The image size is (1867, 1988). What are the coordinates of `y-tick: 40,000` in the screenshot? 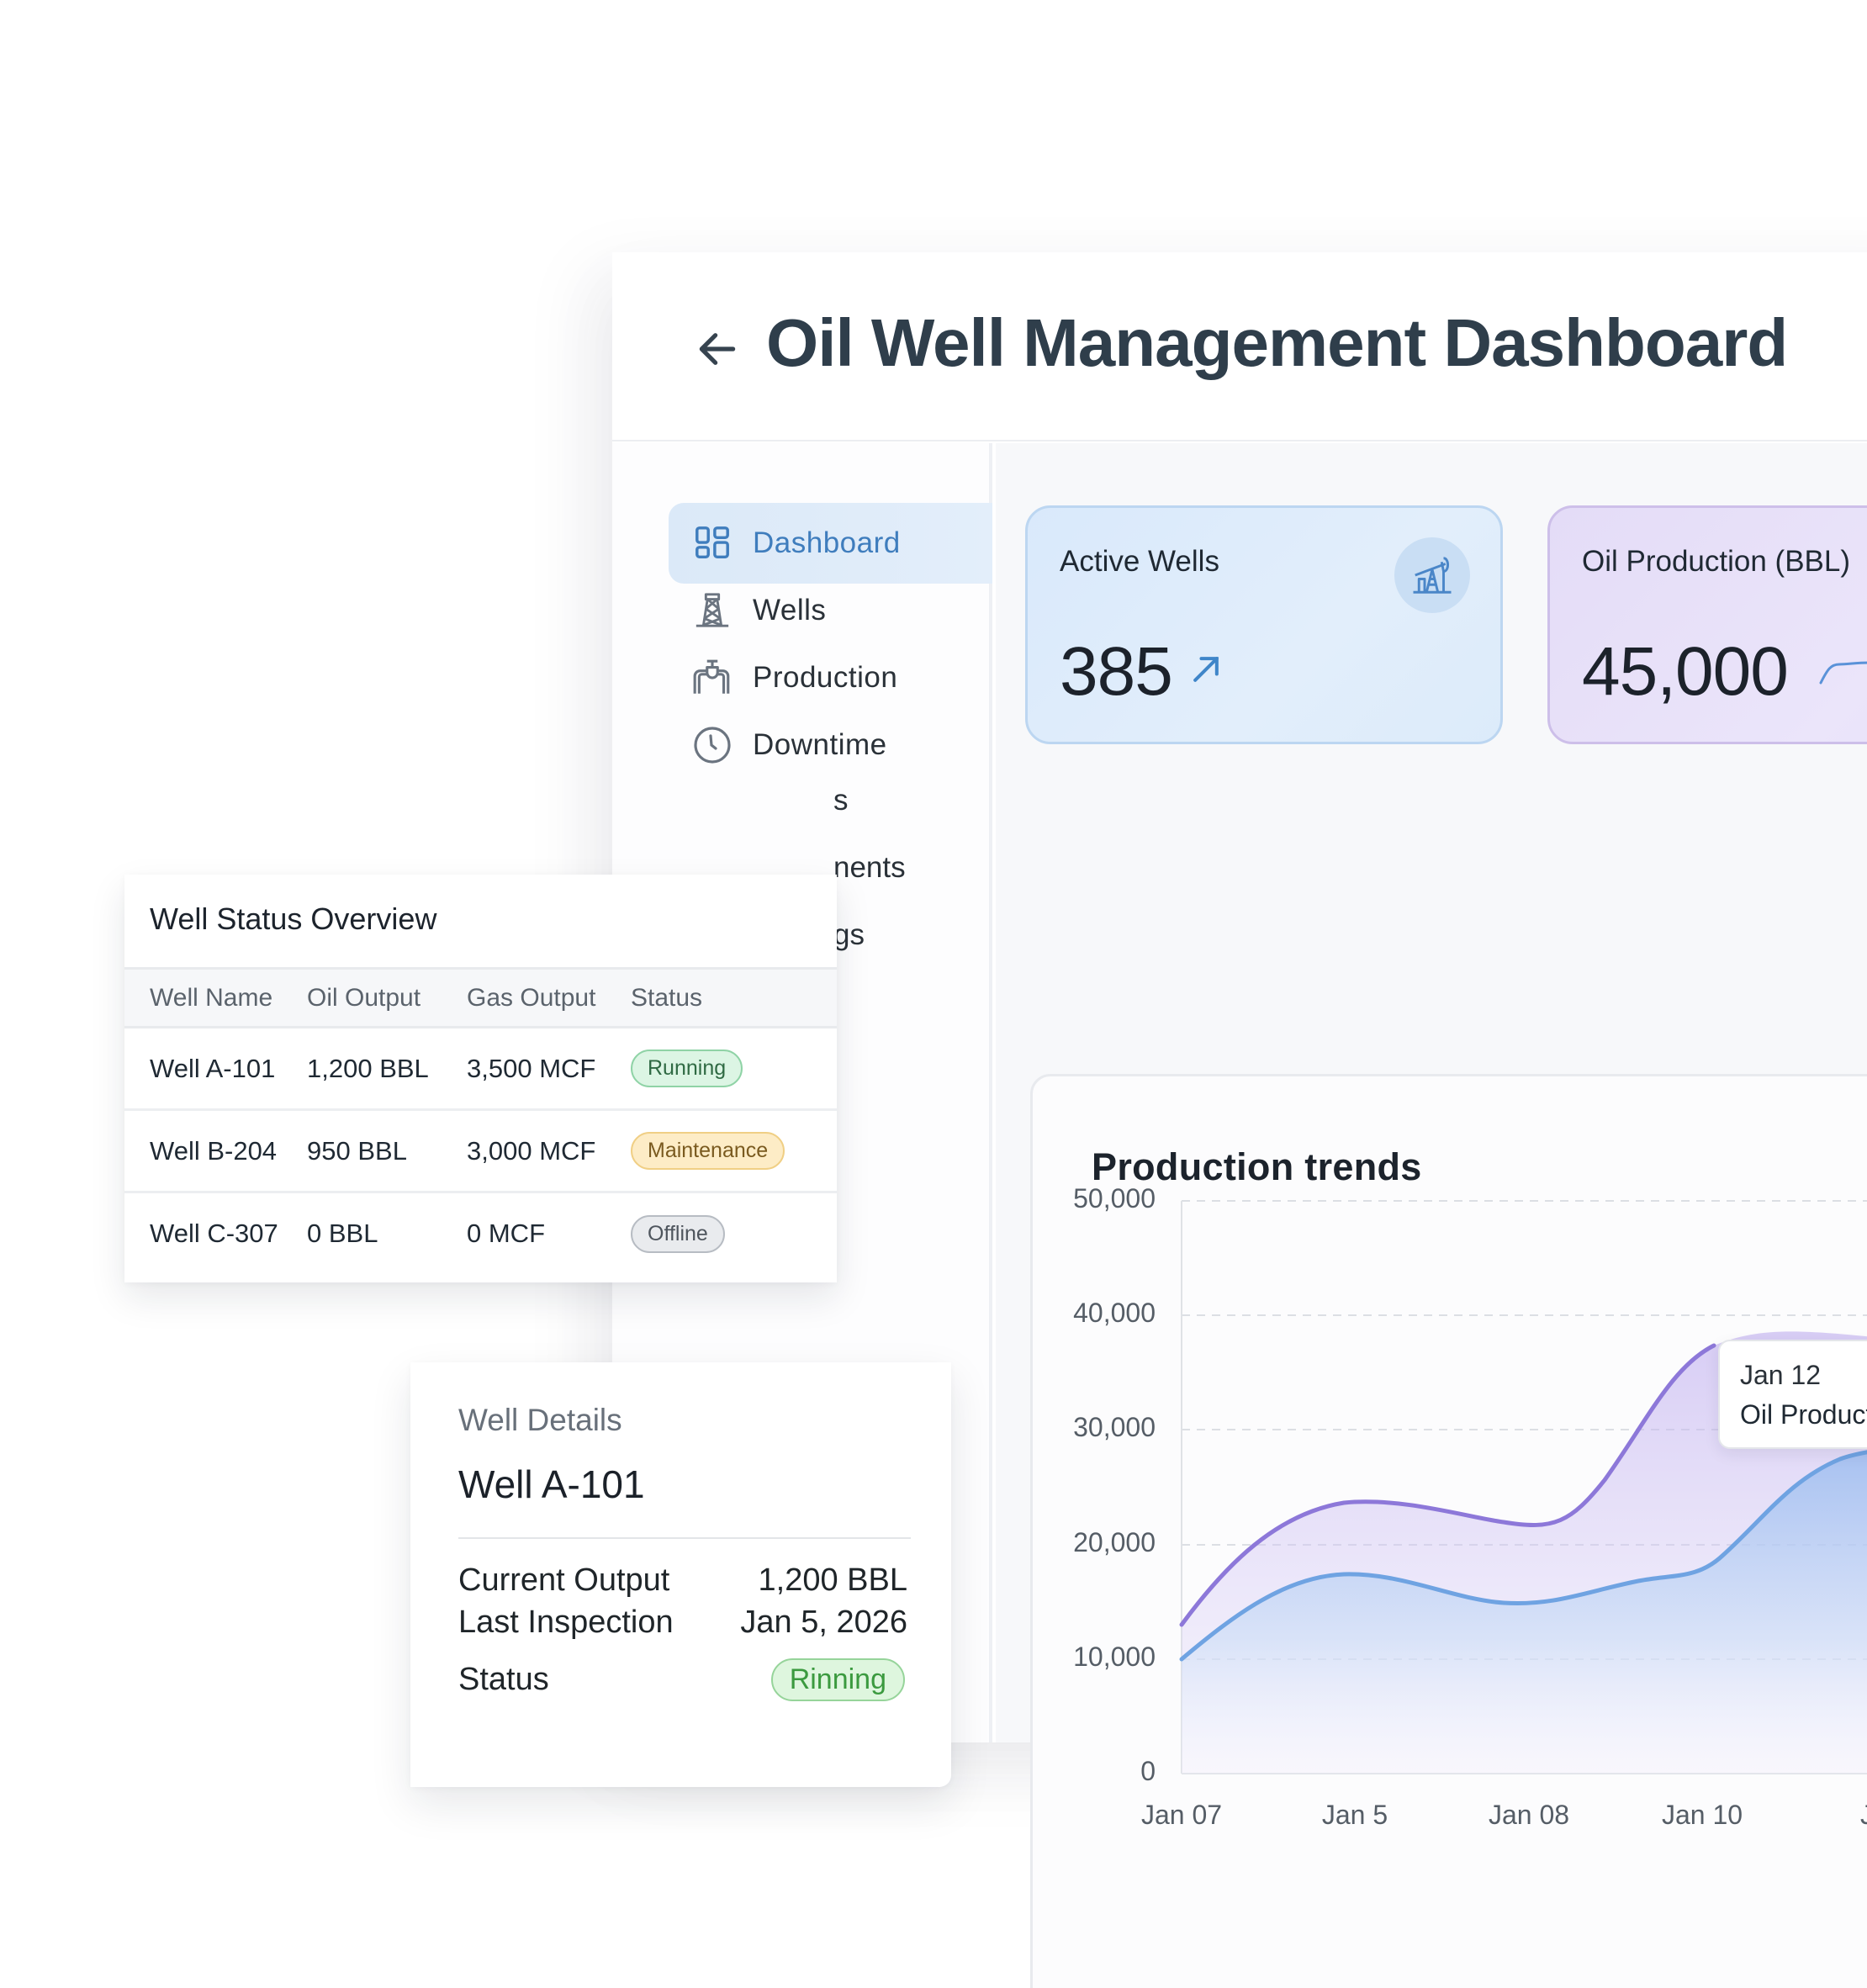 It's located at (1114, 1313).